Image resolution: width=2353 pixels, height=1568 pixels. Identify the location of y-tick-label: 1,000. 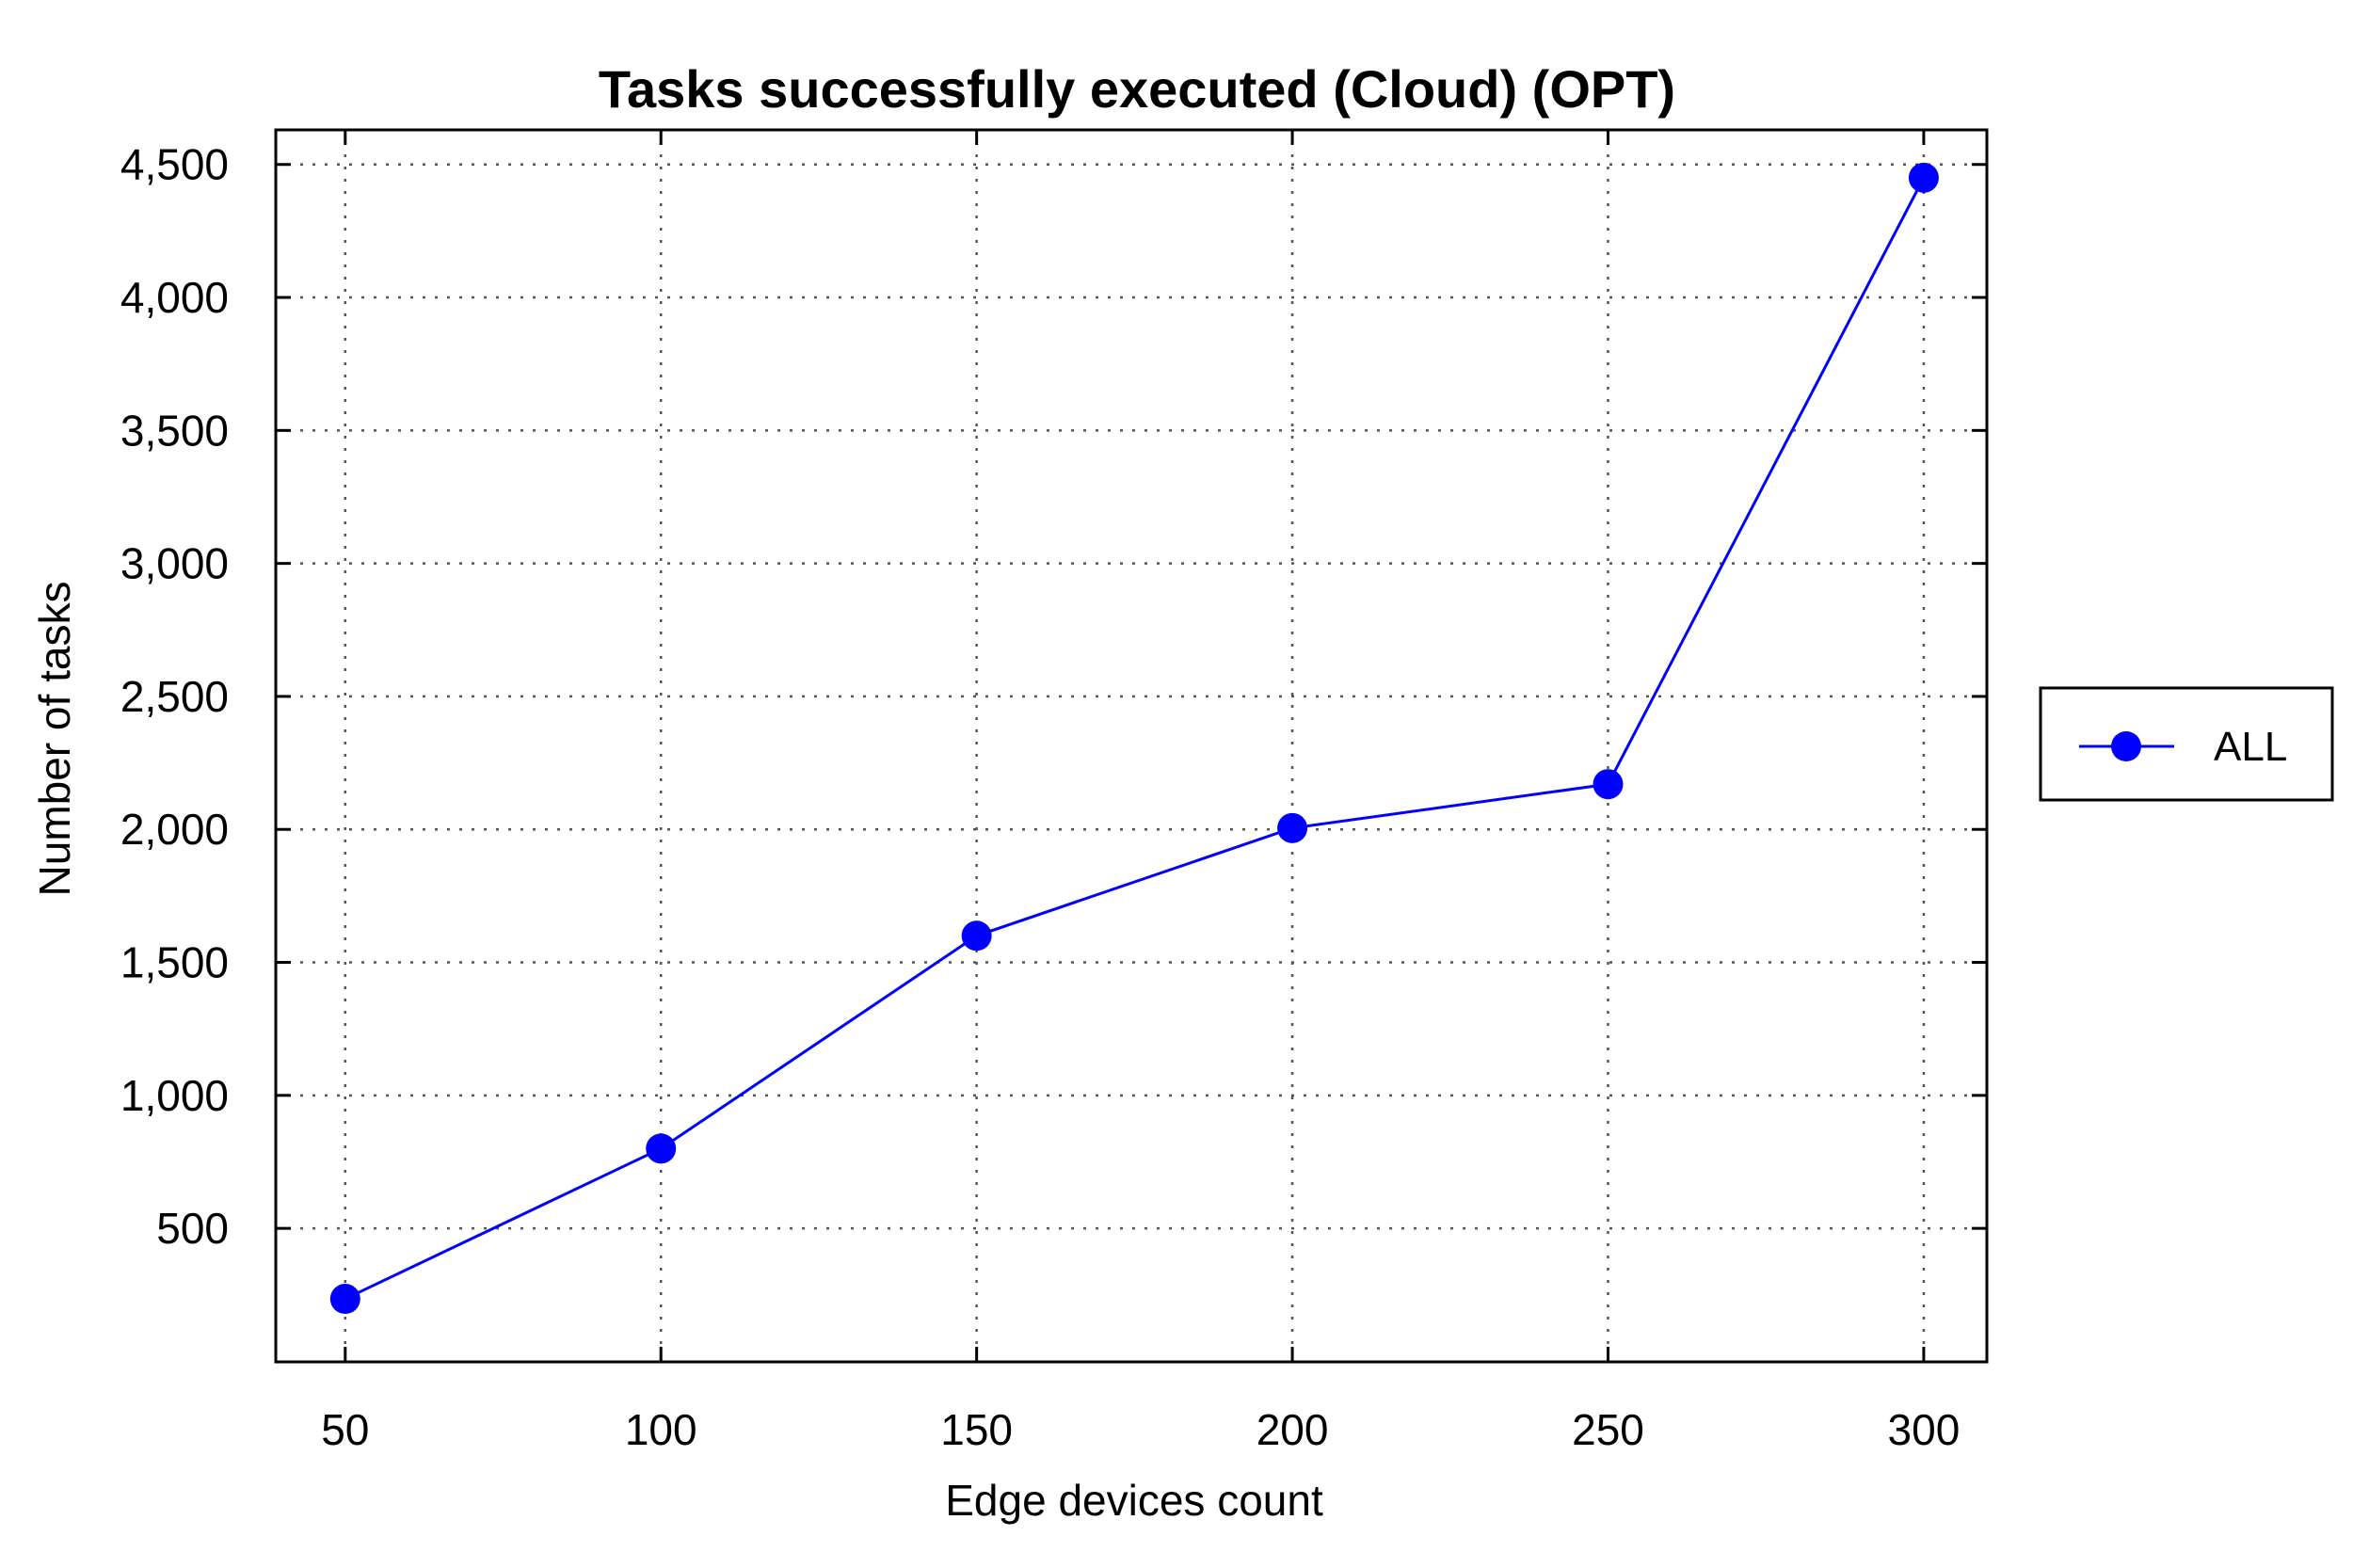
(174, 1095).